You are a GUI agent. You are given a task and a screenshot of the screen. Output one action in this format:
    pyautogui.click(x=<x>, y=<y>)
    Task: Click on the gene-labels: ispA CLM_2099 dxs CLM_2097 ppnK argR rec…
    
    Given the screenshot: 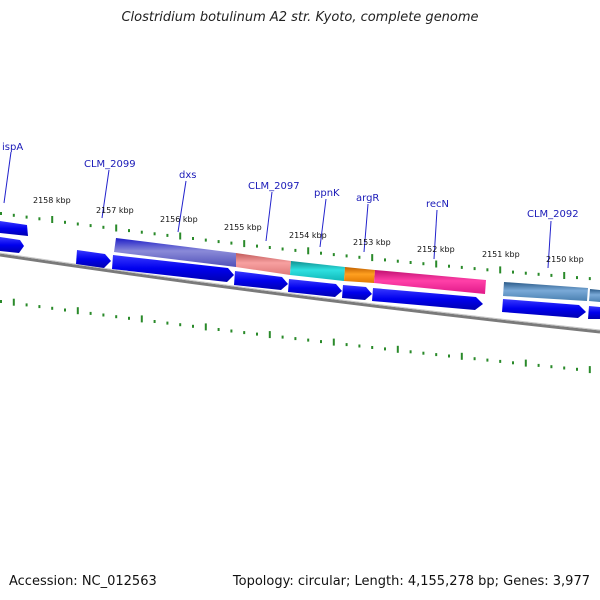 What is the action you would take?
    pyautogui.click(x=290, y=181)
    